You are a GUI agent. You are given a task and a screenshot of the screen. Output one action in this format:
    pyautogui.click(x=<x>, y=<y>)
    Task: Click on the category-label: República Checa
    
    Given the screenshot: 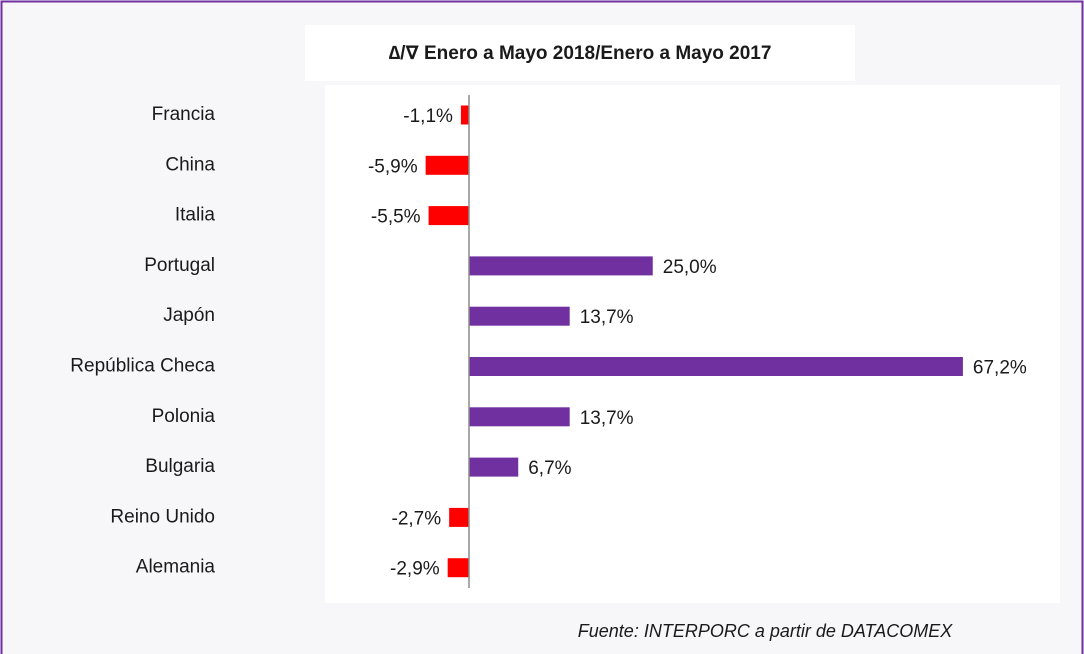 What is the action you would take?
    pyautogui.click(x=142, y=366)
    